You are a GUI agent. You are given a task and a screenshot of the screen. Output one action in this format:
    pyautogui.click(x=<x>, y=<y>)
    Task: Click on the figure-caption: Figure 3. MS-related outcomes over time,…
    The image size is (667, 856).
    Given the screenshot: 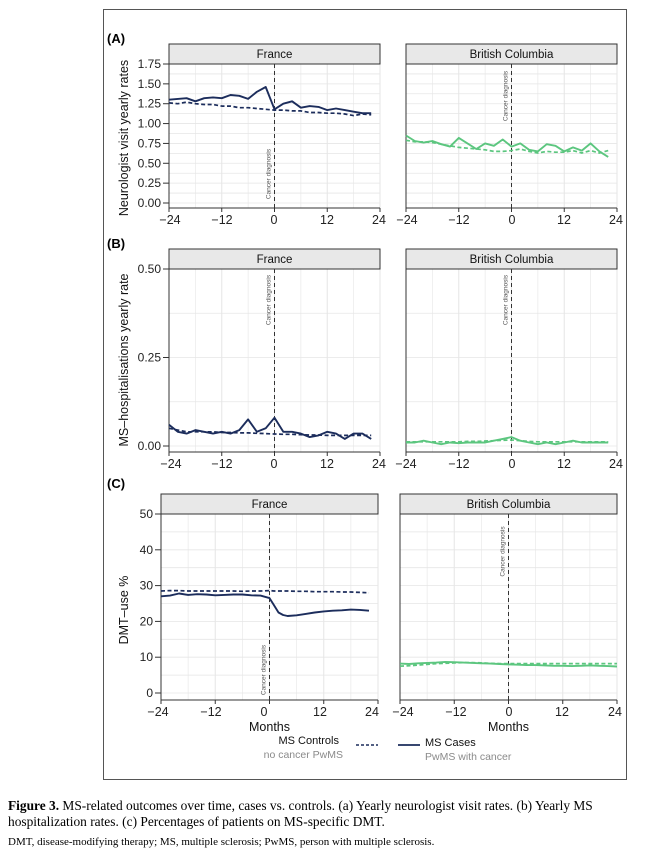 What is the action you would take?
    pyautogui.click(x=333, y=814)
    